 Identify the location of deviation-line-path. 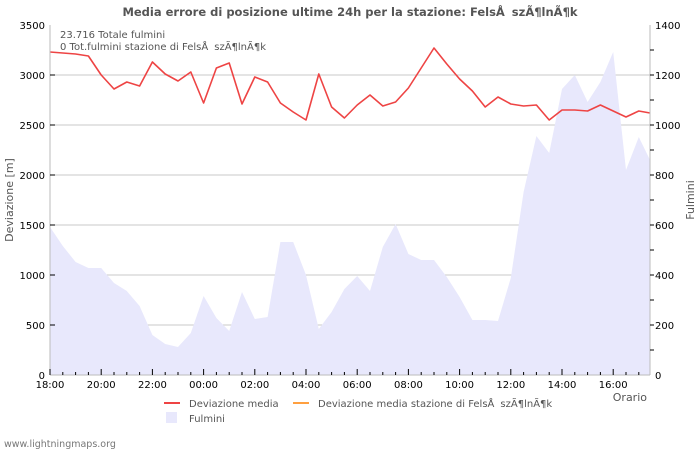
(350, 84).